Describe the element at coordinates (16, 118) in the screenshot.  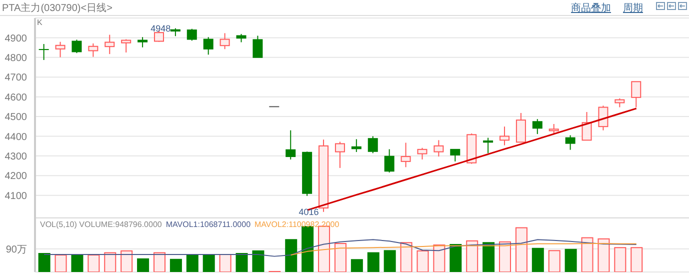
I see `y-tick-label: 4500` at that location.